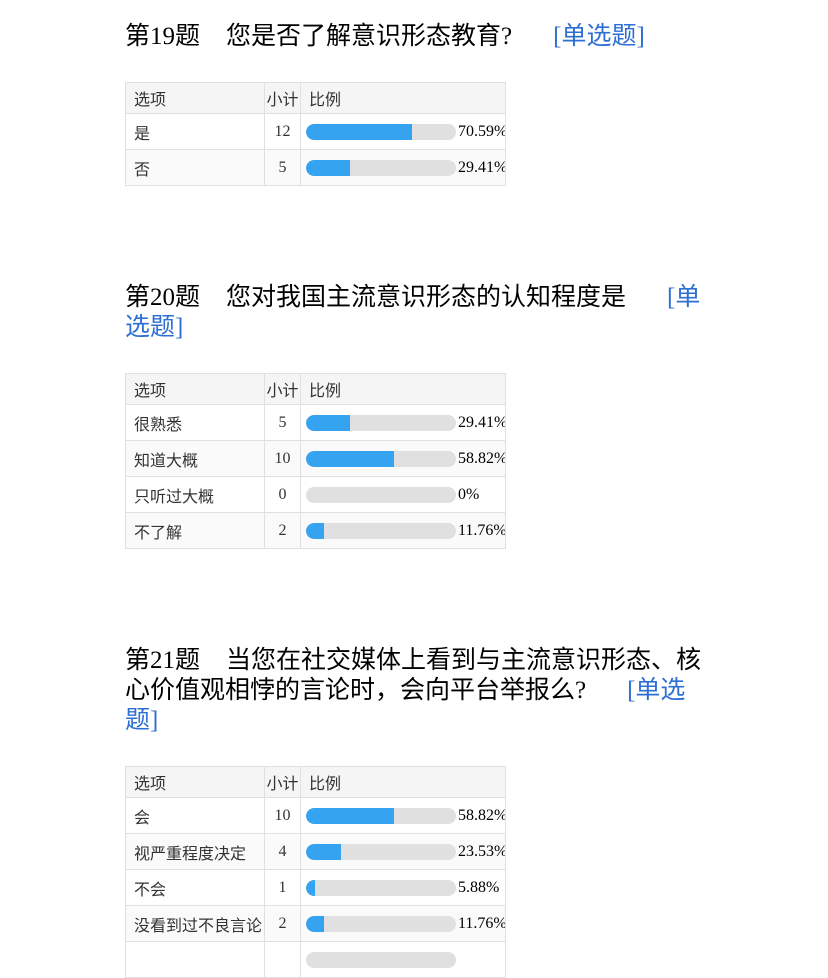  I want to click on ratio-cell, so click(403, 959).